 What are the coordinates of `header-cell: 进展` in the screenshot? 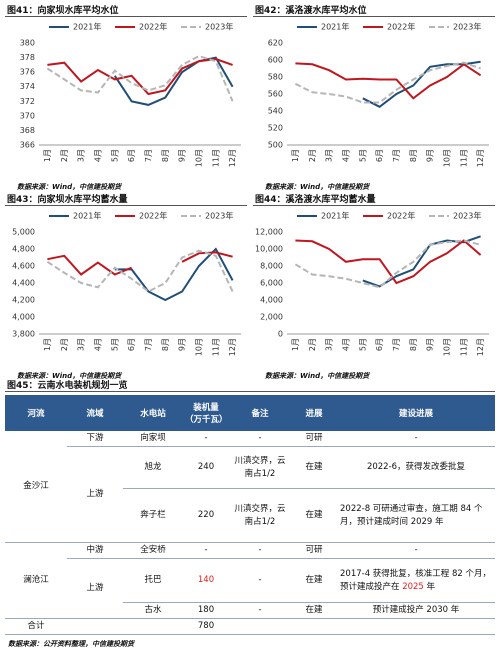 It's located at (314, 413).